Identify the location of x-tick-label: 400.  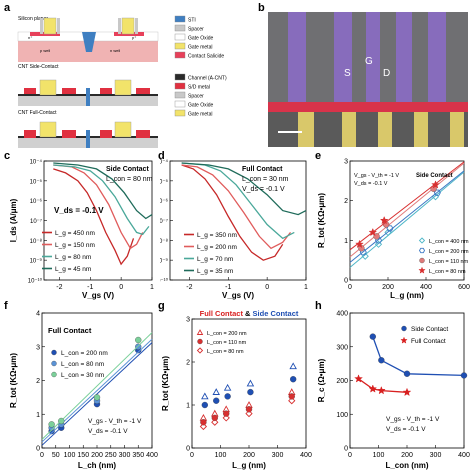
(426, 287).